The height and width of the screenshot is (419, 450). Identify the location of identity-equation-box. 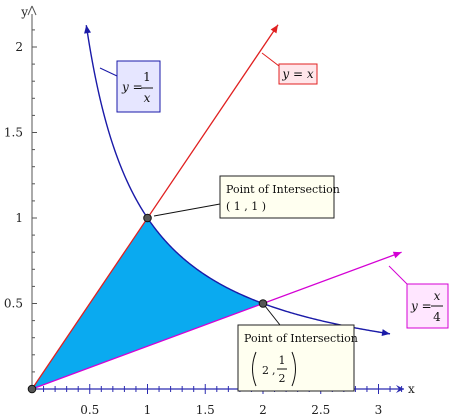
(298, 74).